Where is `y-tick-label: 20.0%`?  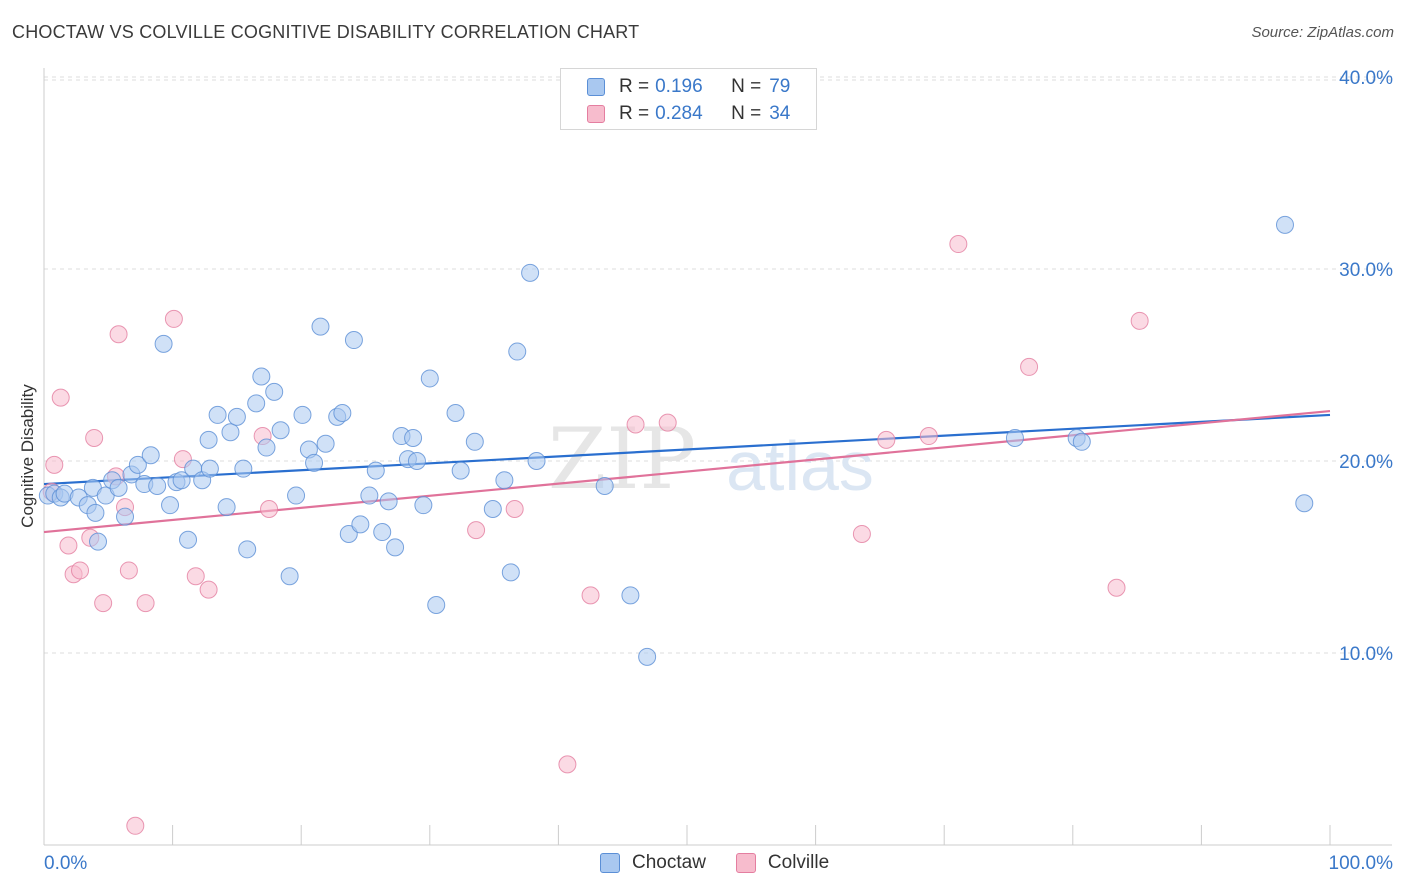
y-tick-label: 20.0% is located at coordinates (1366, 462).